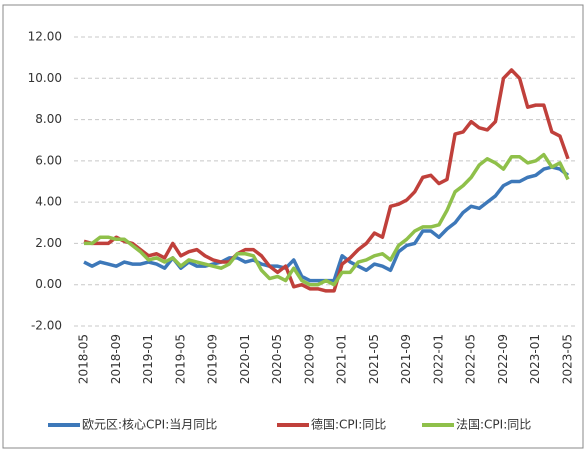  I want to click on x-tick-label: 2019-09, so click(213, 359).